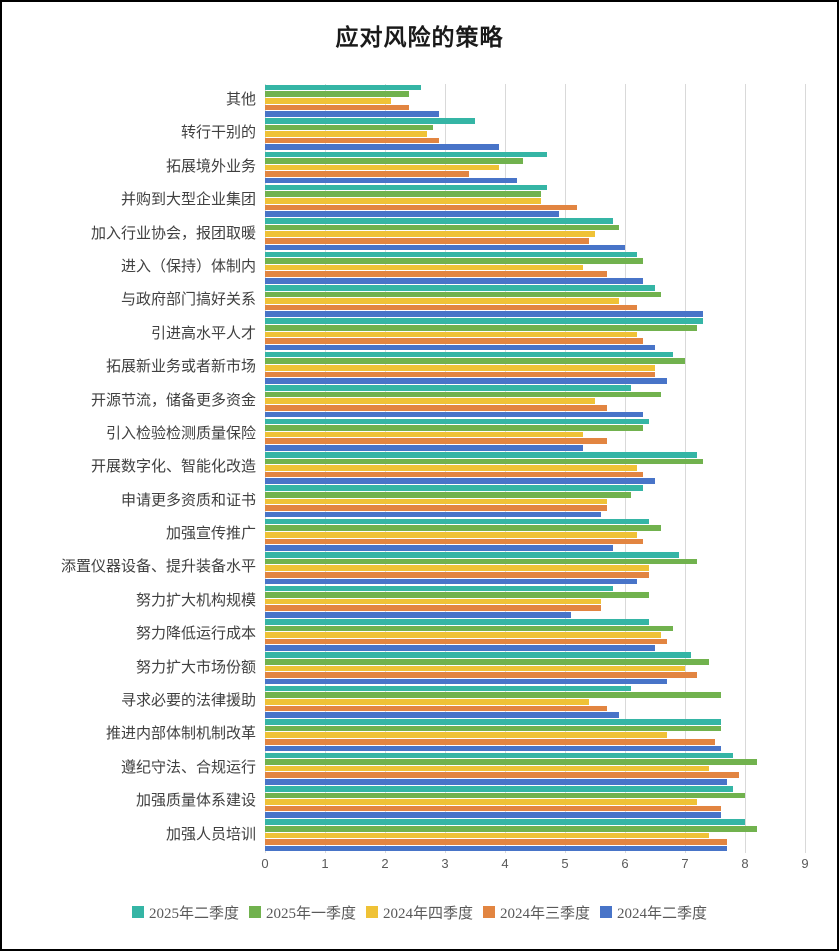 This screenshot has height=951, width=839. I want to click on legend-item: 2024年二季度, so click(653, 912).